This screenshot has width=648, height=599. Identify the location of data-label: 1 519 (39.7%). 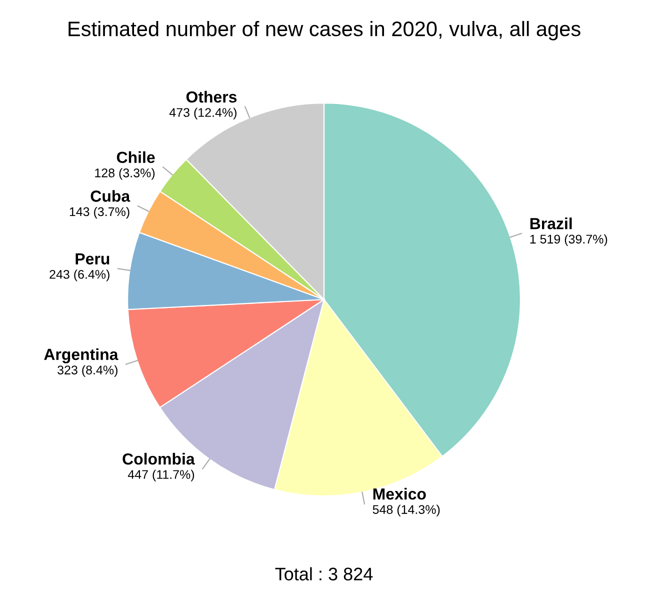
(569, 240).